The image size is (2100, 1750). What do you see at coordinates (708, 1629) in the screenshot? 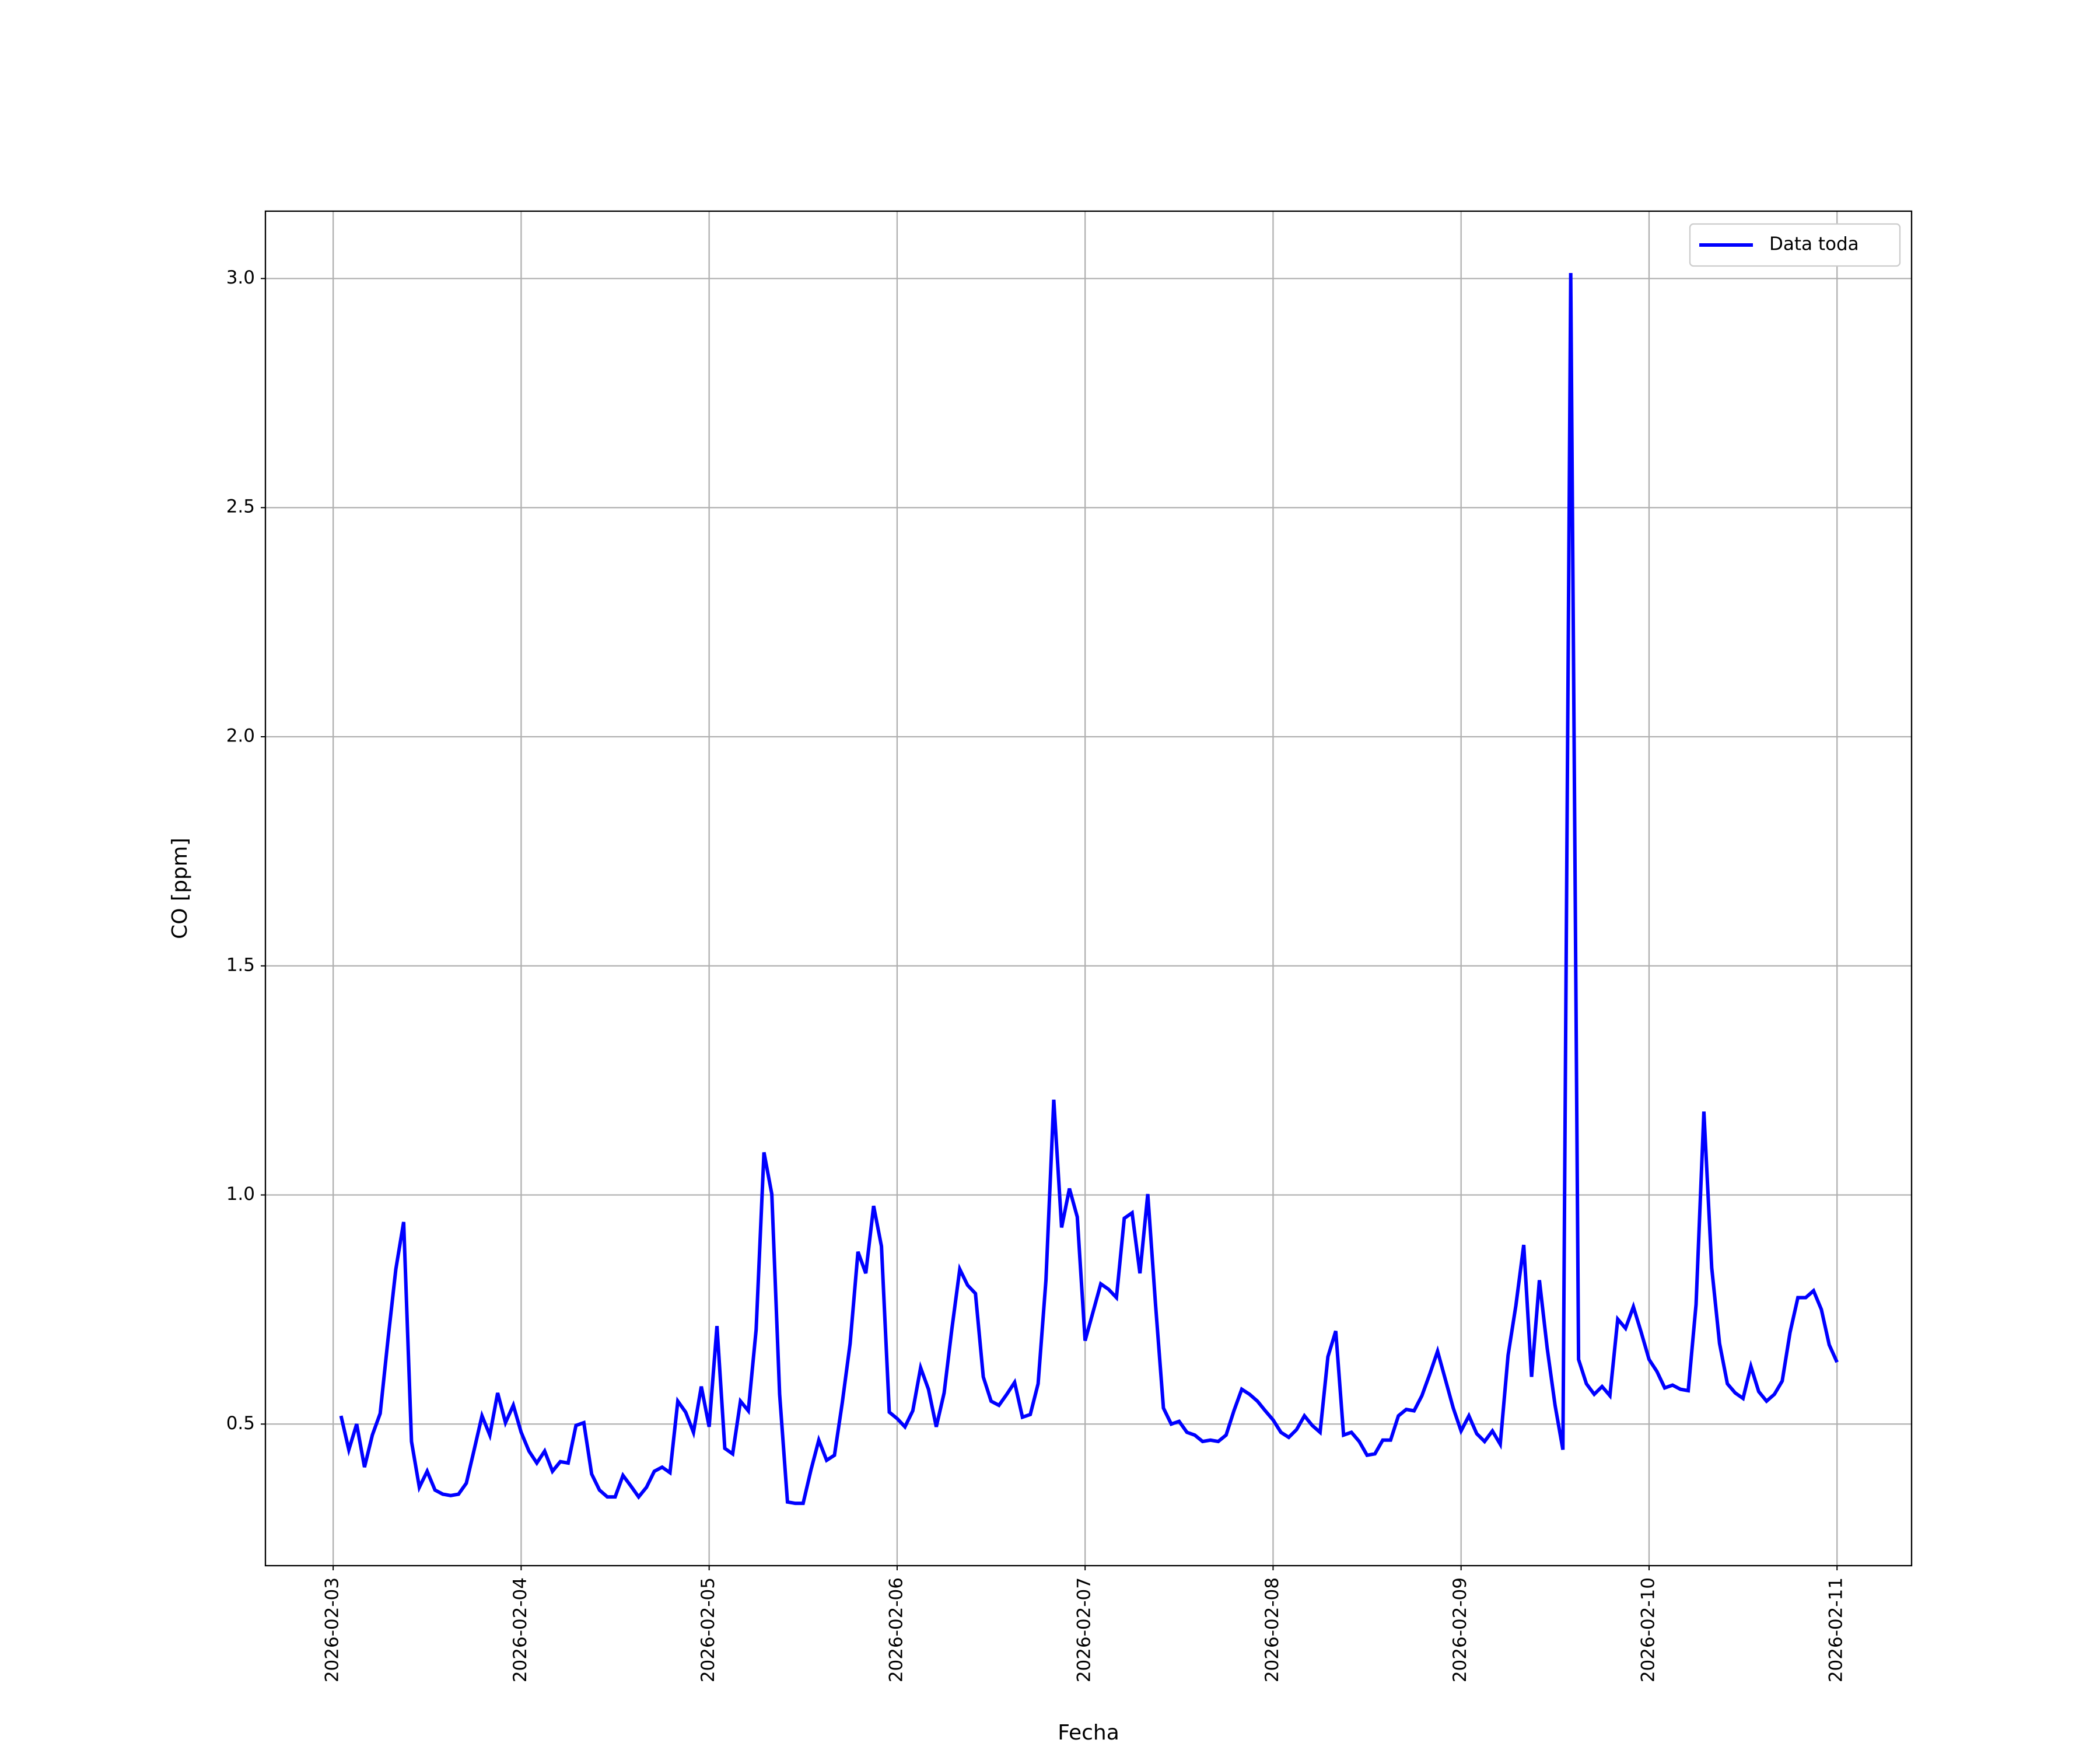
I see `x-tick-label: 2026-02-05` at bounding box center [708, 1629].